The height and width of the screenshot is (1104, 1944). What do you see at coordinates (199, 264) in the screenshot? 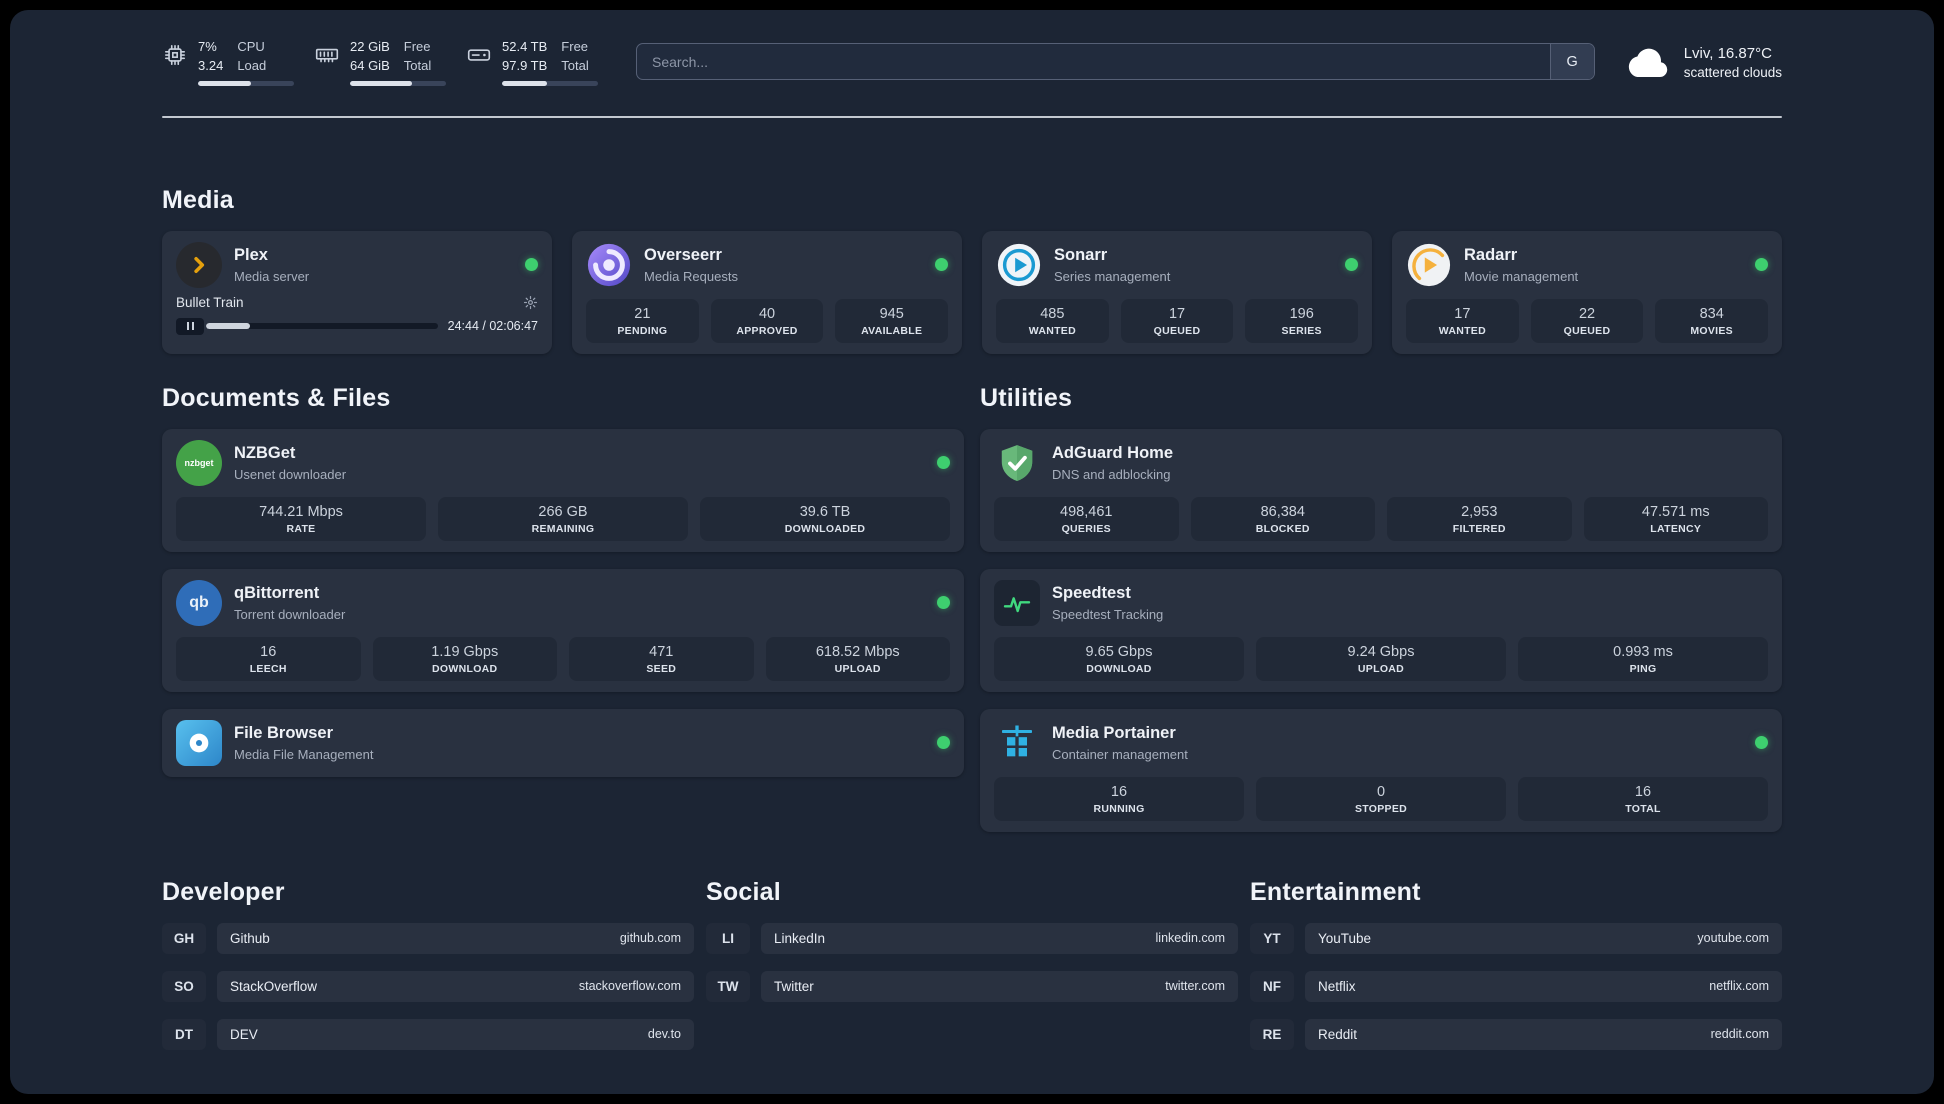
I see `plex-icon` at bounding box center [199, 264].